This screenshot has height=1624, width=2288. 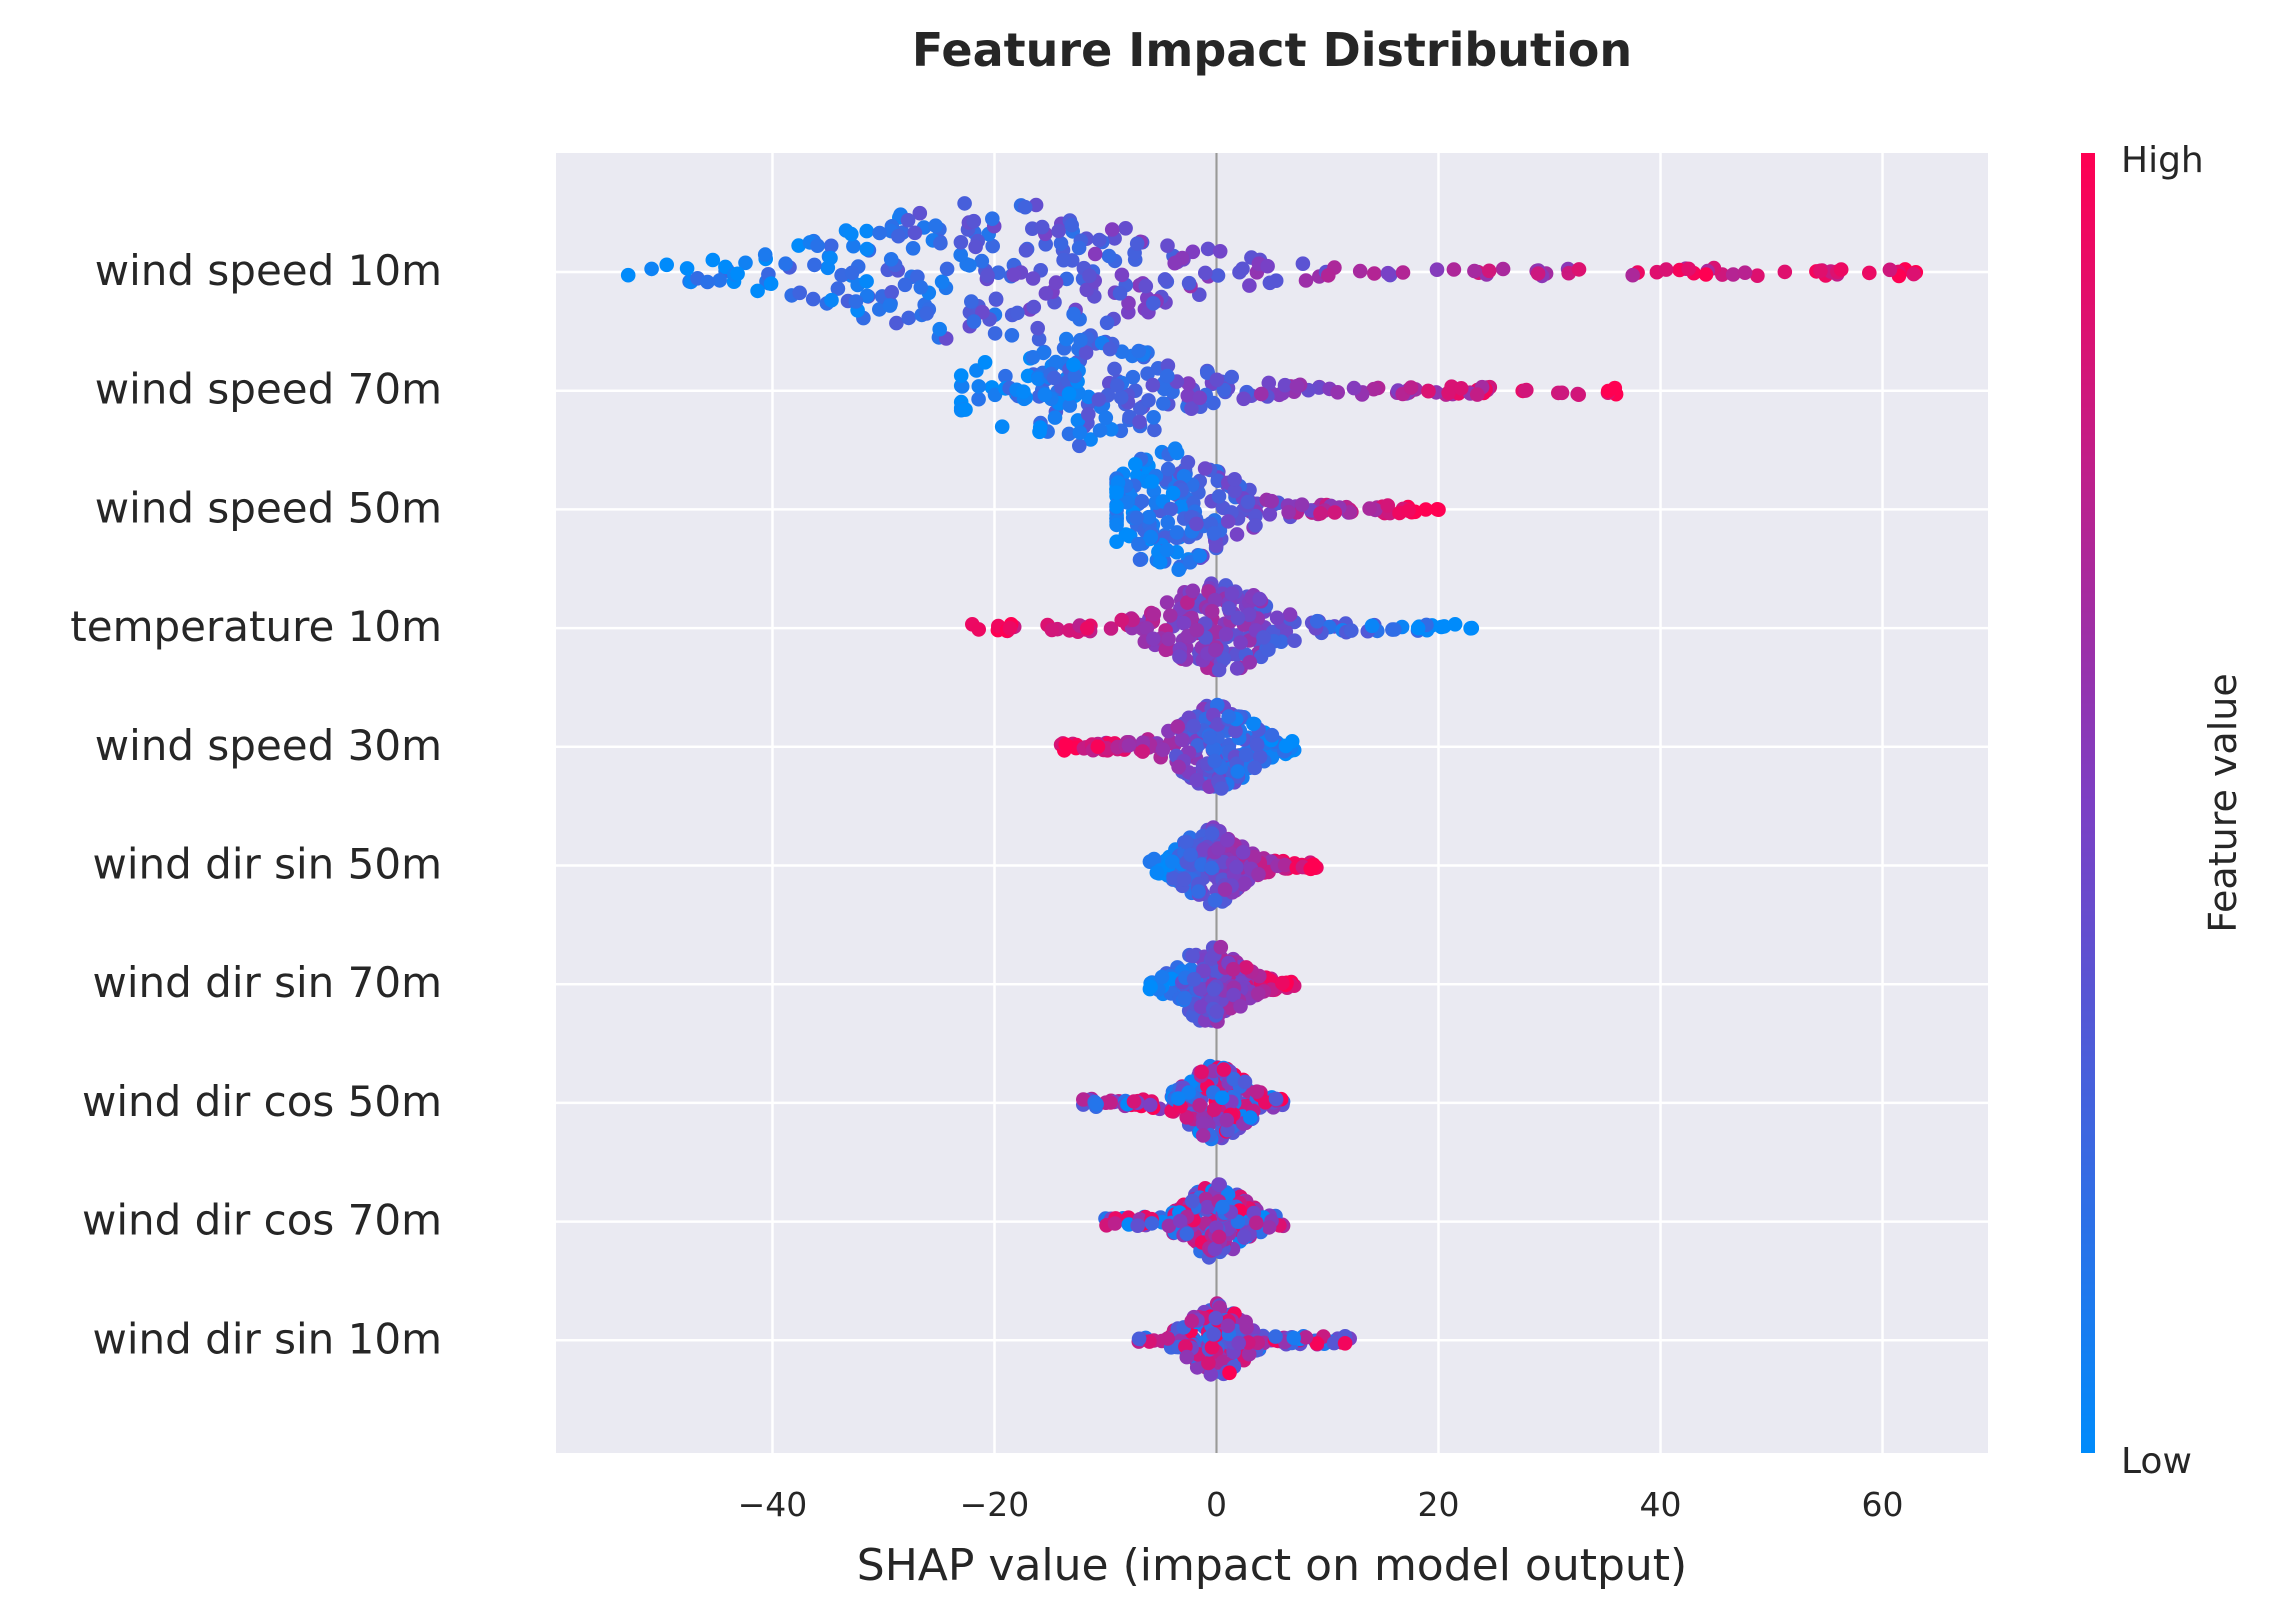 I want to click on colorbar, so click(x=2088, y=803).